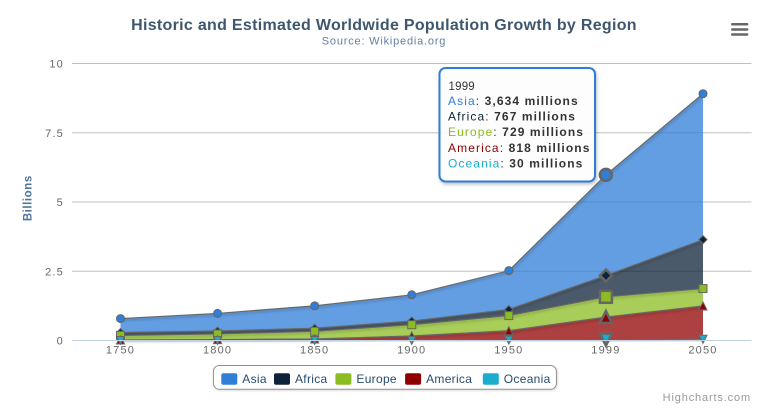 Image resolution: width=769 pixels, height=416 pixels. Describe the element at coordinates (311, 379) in the screenshot. I see `svg-text: Africa` at that location.